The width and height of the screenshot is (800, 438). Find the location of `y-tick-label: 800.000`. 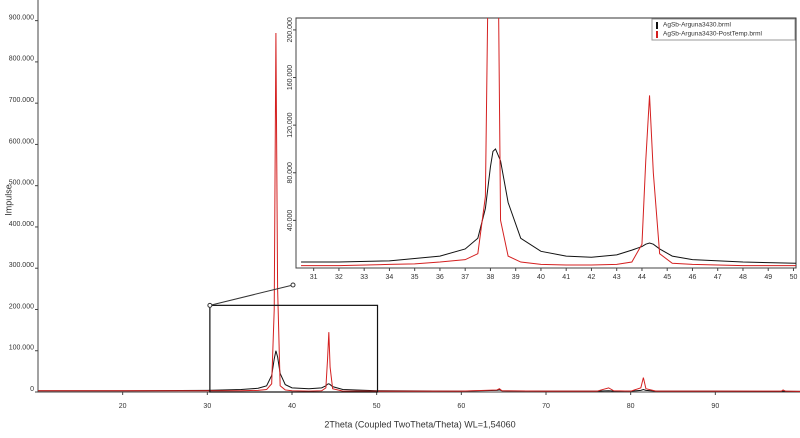

y-tick-label: 800.000 is located at coordinates (21, 59).